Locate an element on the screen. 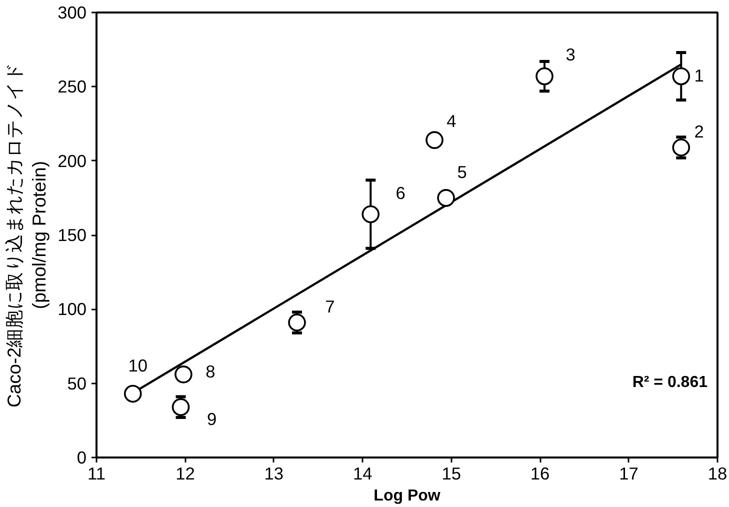  x-tick-label: 14 is located at coordinates (363, 474).